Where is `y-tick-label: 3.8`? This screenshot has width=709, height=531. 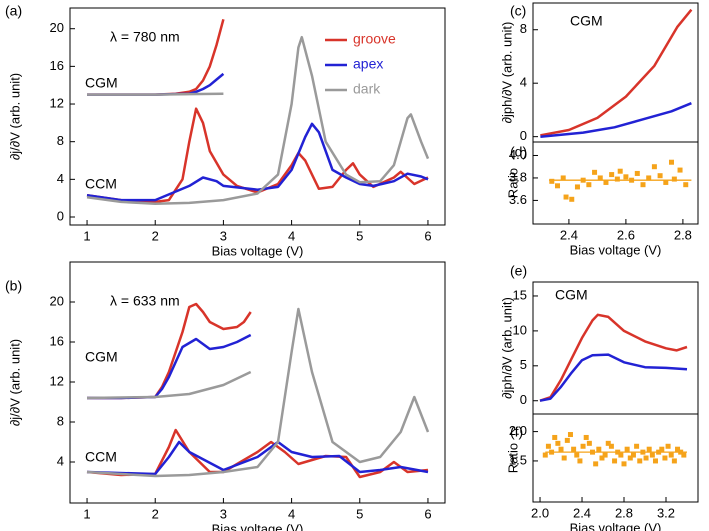
y-tick-label: 3.8 is located at coordinates (518, 176).